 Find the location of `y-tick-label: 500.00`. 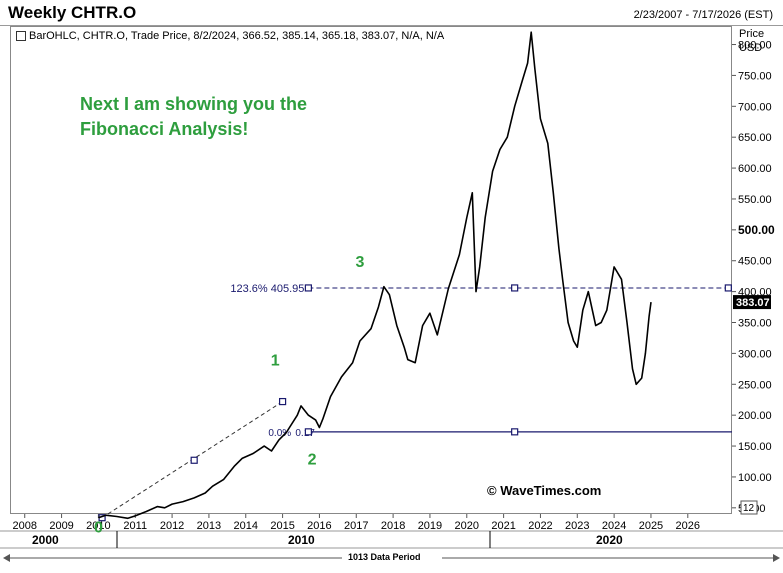

y-tick-label: 500.00 is located at coordinates (756, 230).